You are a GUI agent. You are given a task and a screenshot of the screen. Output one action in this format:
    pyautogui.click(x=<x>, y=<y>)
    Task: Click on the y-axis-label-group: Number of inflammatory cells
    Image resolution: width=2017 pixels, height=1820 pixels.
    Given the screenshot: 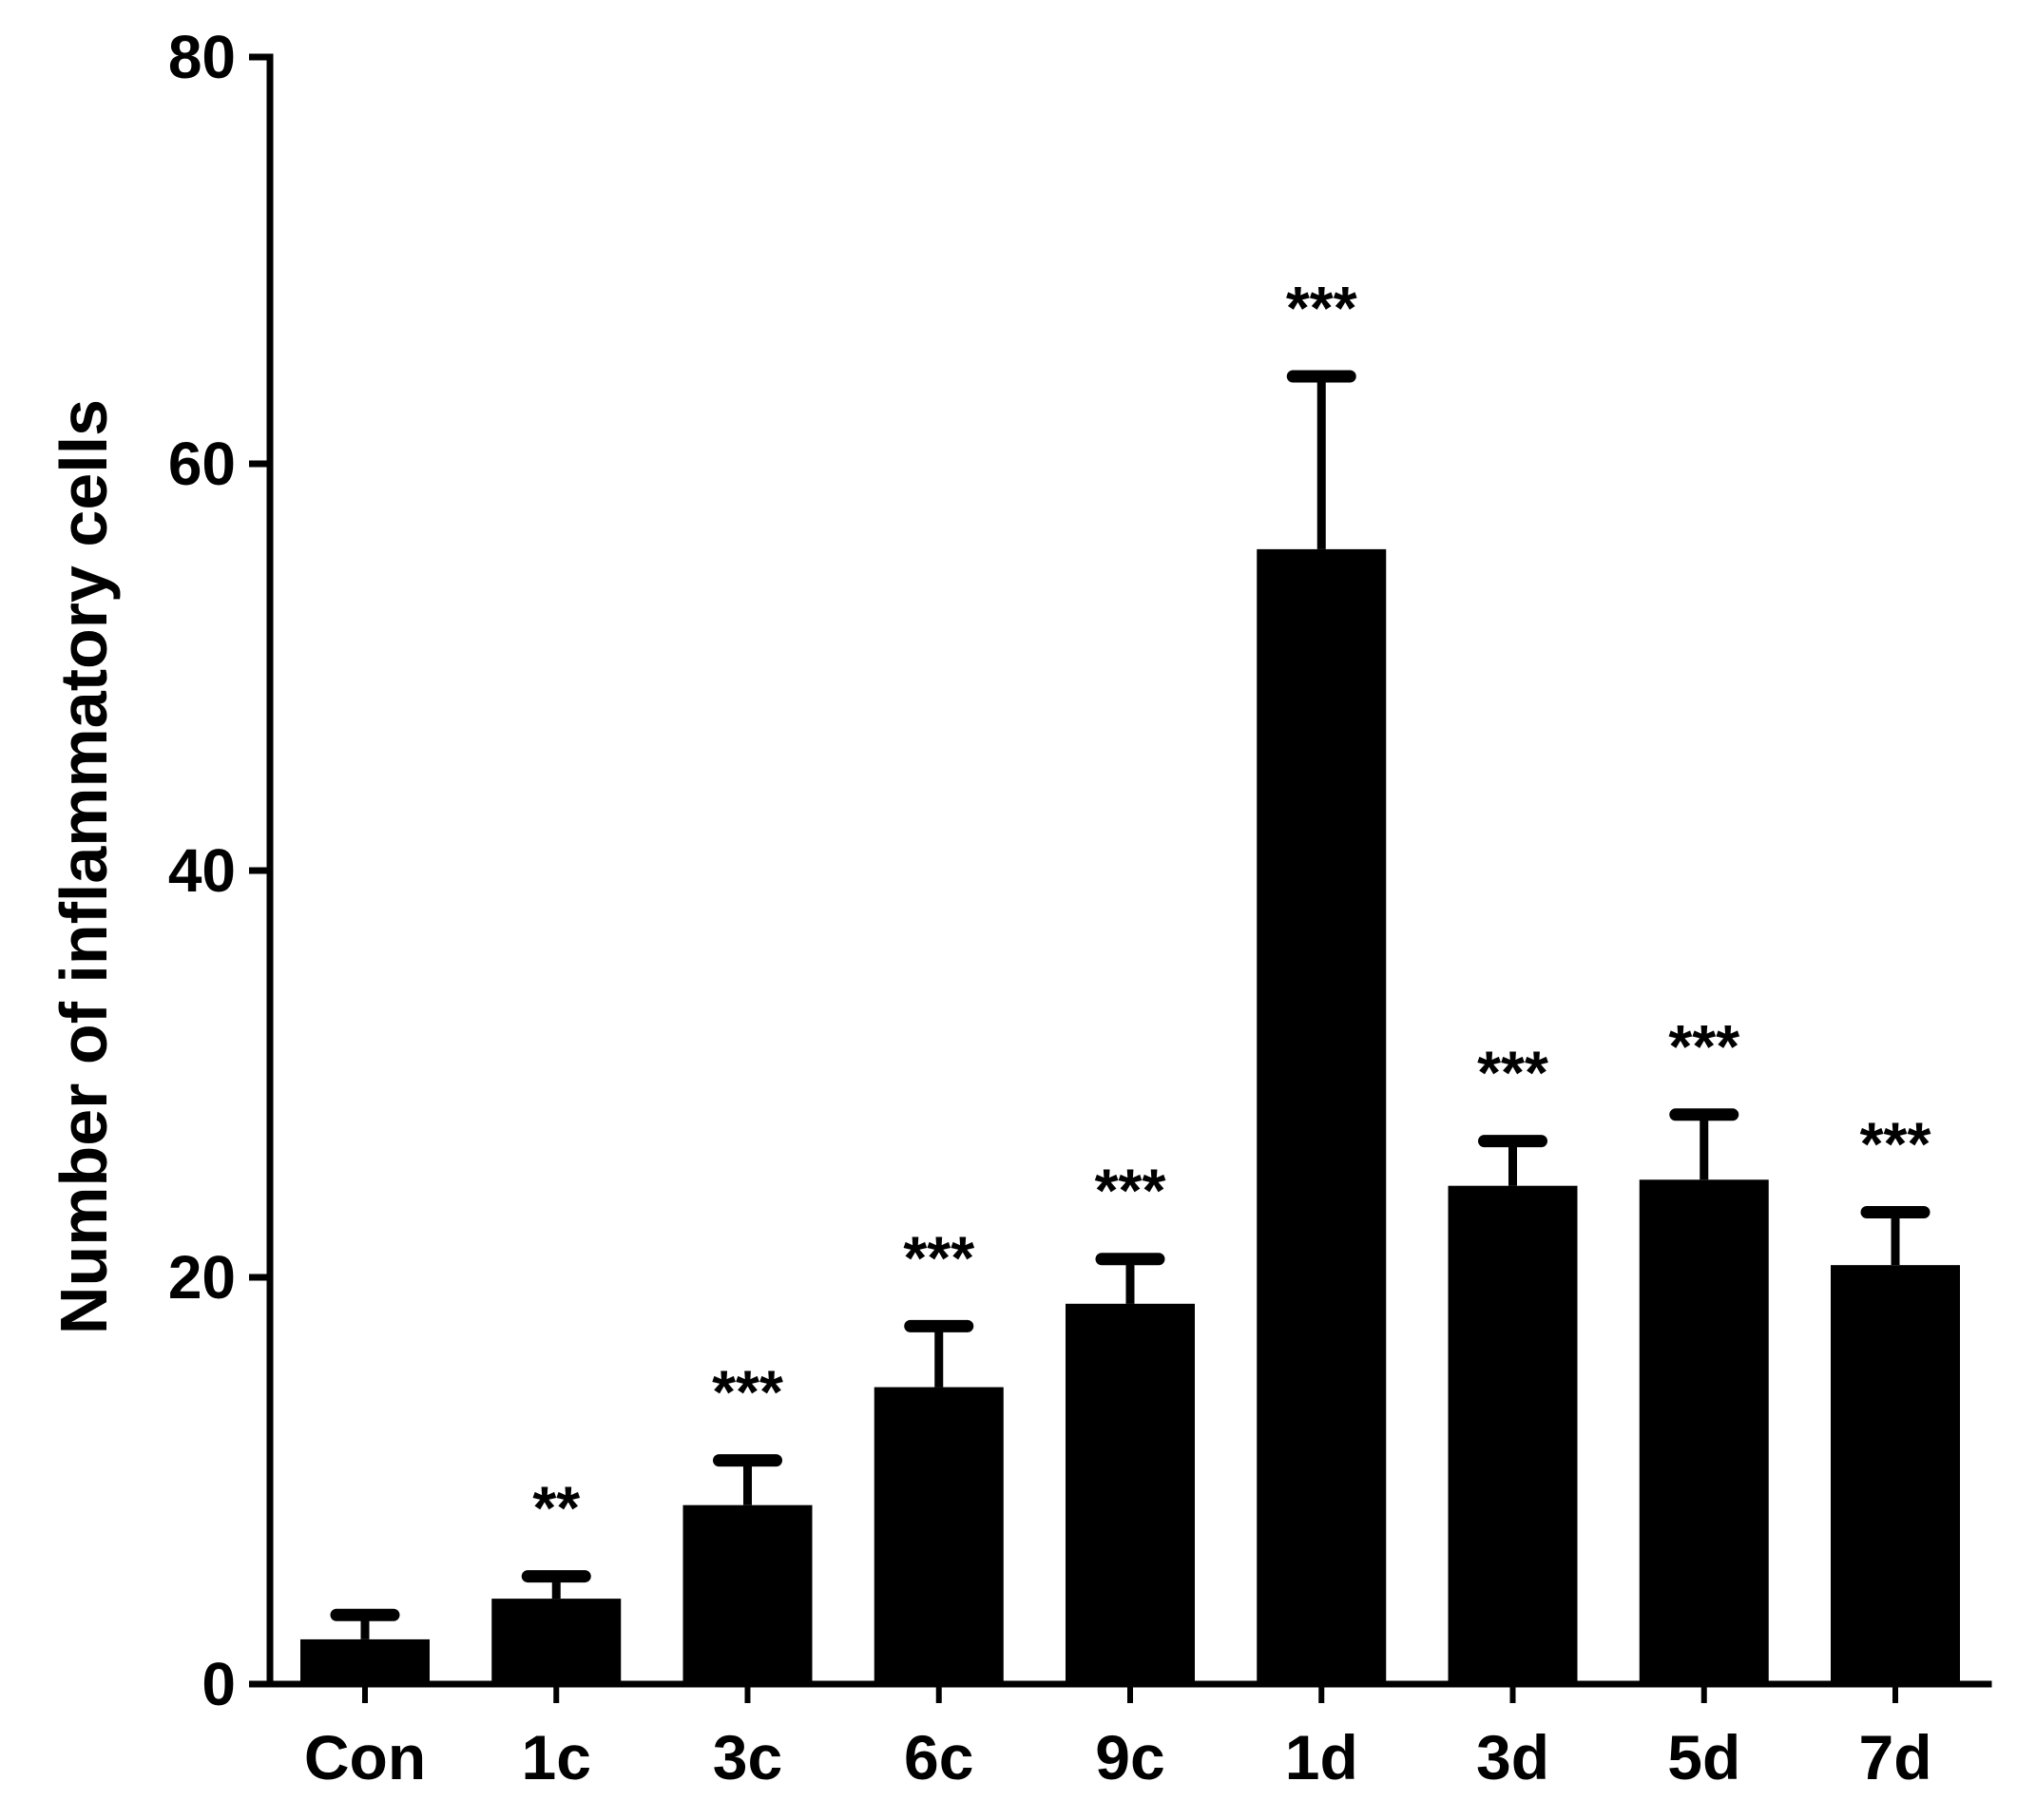 What is the action you would take?
    pyautogui.click(x=84, y=866)
    